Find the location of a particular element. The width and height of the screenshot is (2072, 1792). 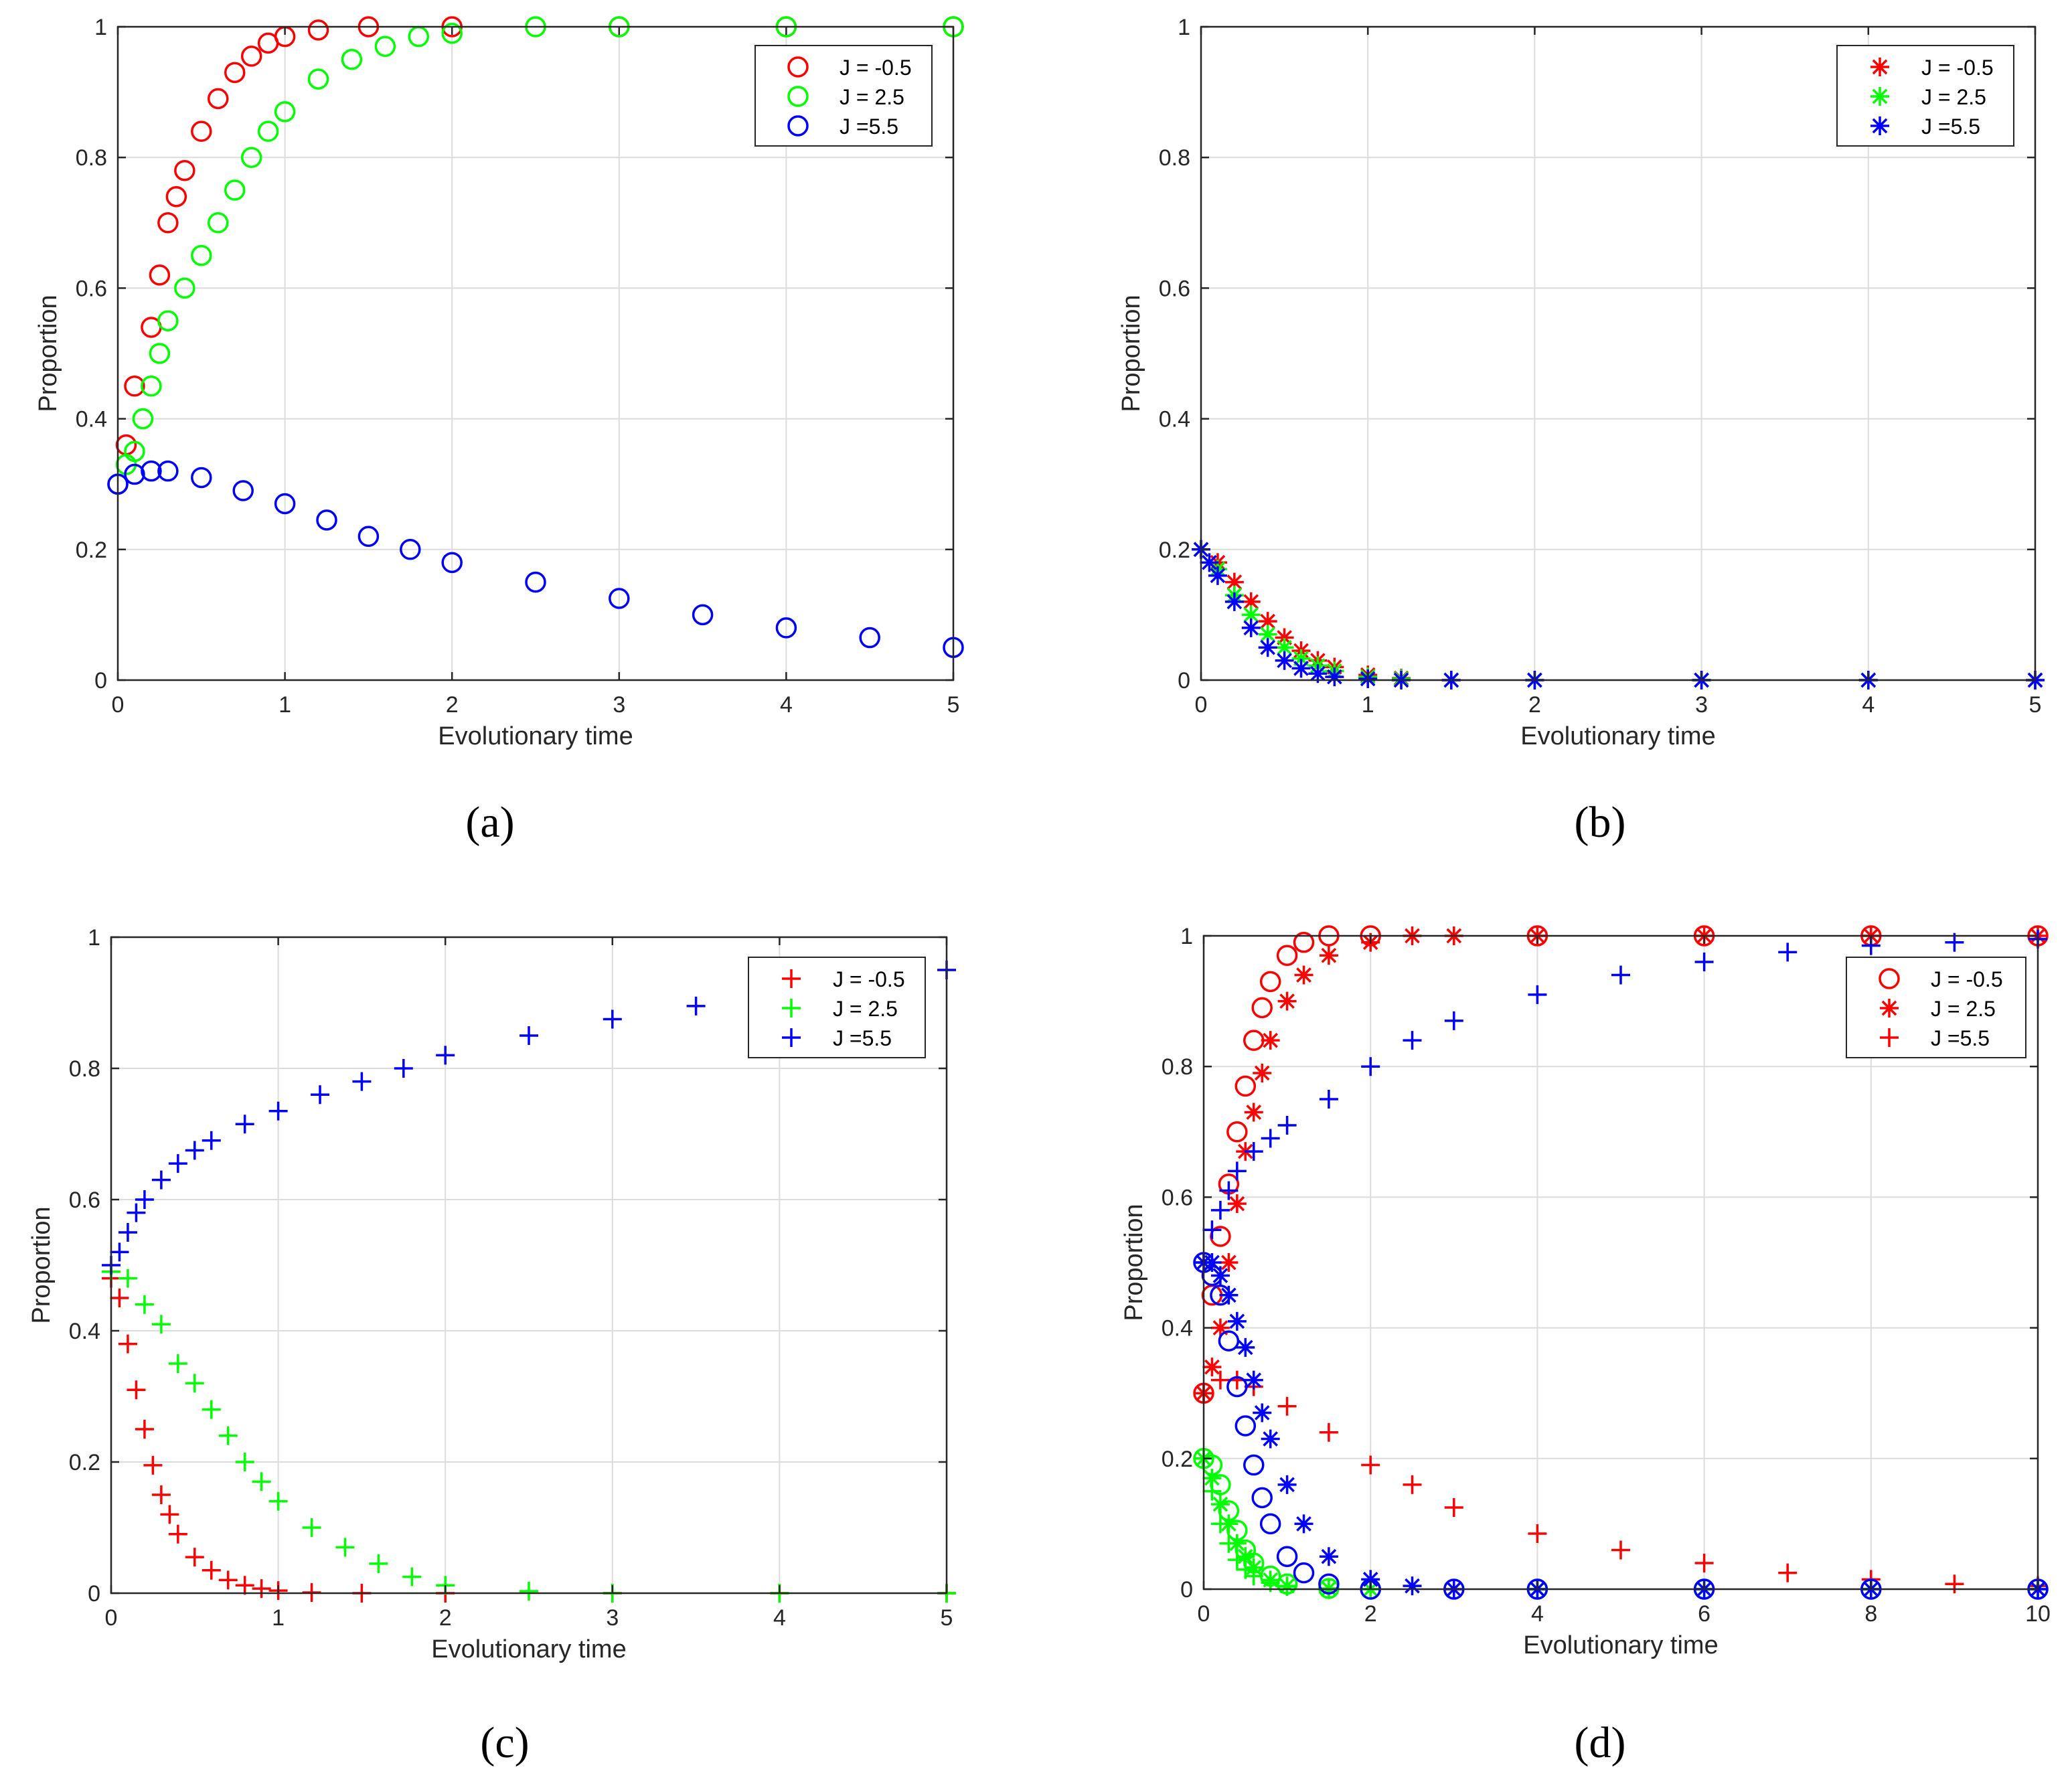

x-tick-label: 1 is located at coordinates (278, 1618).